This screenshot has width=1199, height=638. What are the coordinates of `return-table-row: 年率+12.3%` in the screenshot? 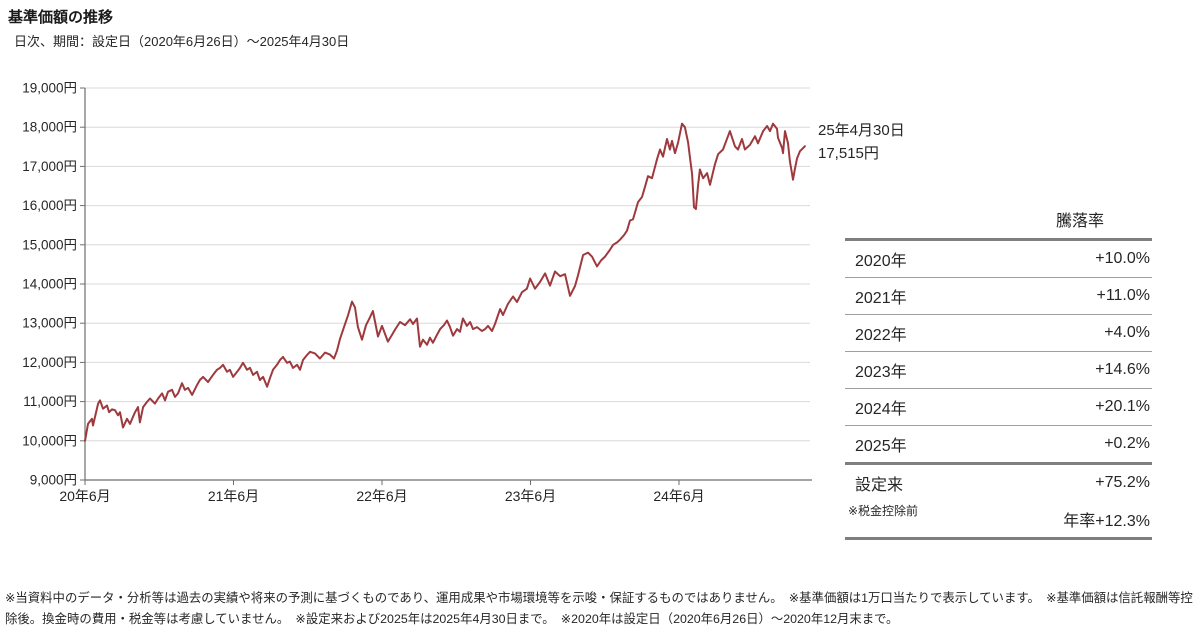 It's located at (998, 520).